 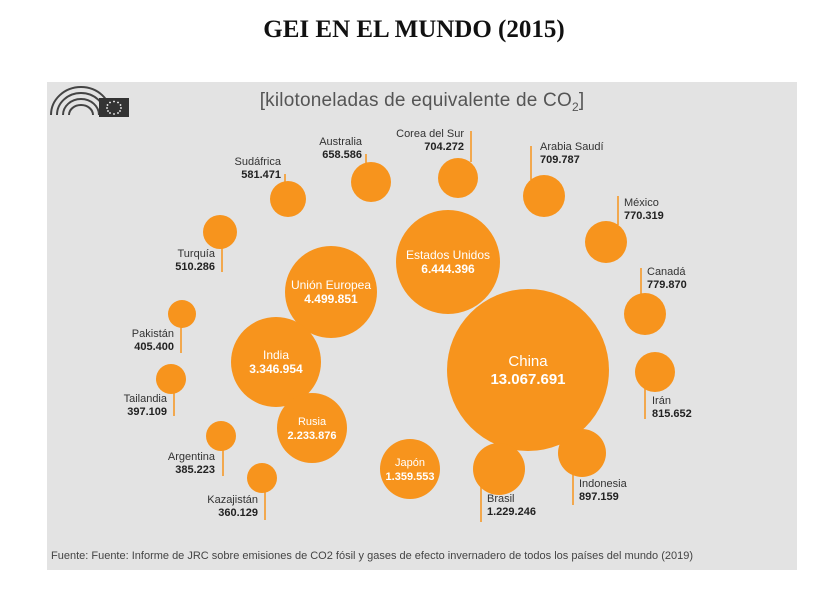 I want to click on unit-label: [kilotoneladas de equivalente de CO2], so click(x=422, y=102).